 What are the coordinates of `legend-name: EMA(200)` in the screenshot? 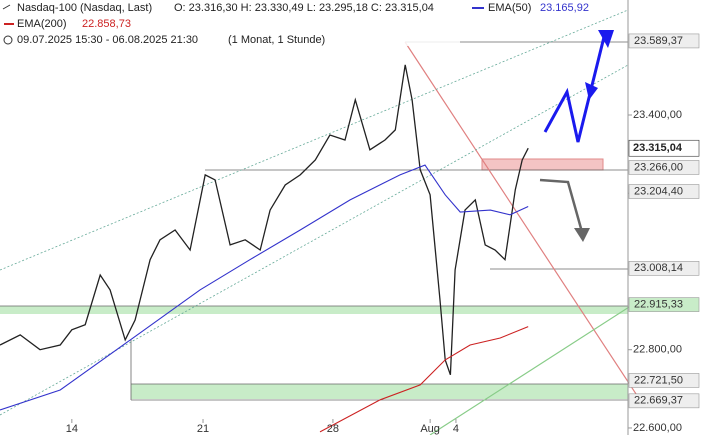 It's located at (42, 24).